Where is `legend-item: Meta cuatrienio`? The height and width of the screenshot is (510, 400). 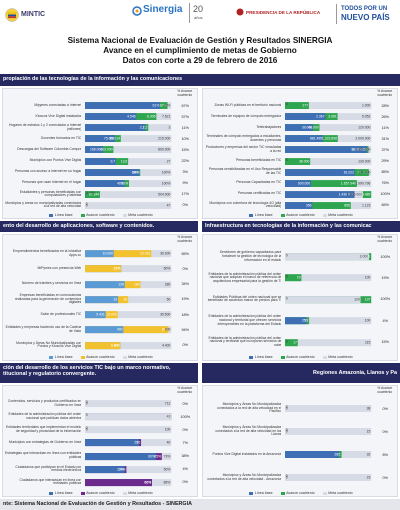 legend-item: Meta cuatrienio is located at coordinates (137, 357).